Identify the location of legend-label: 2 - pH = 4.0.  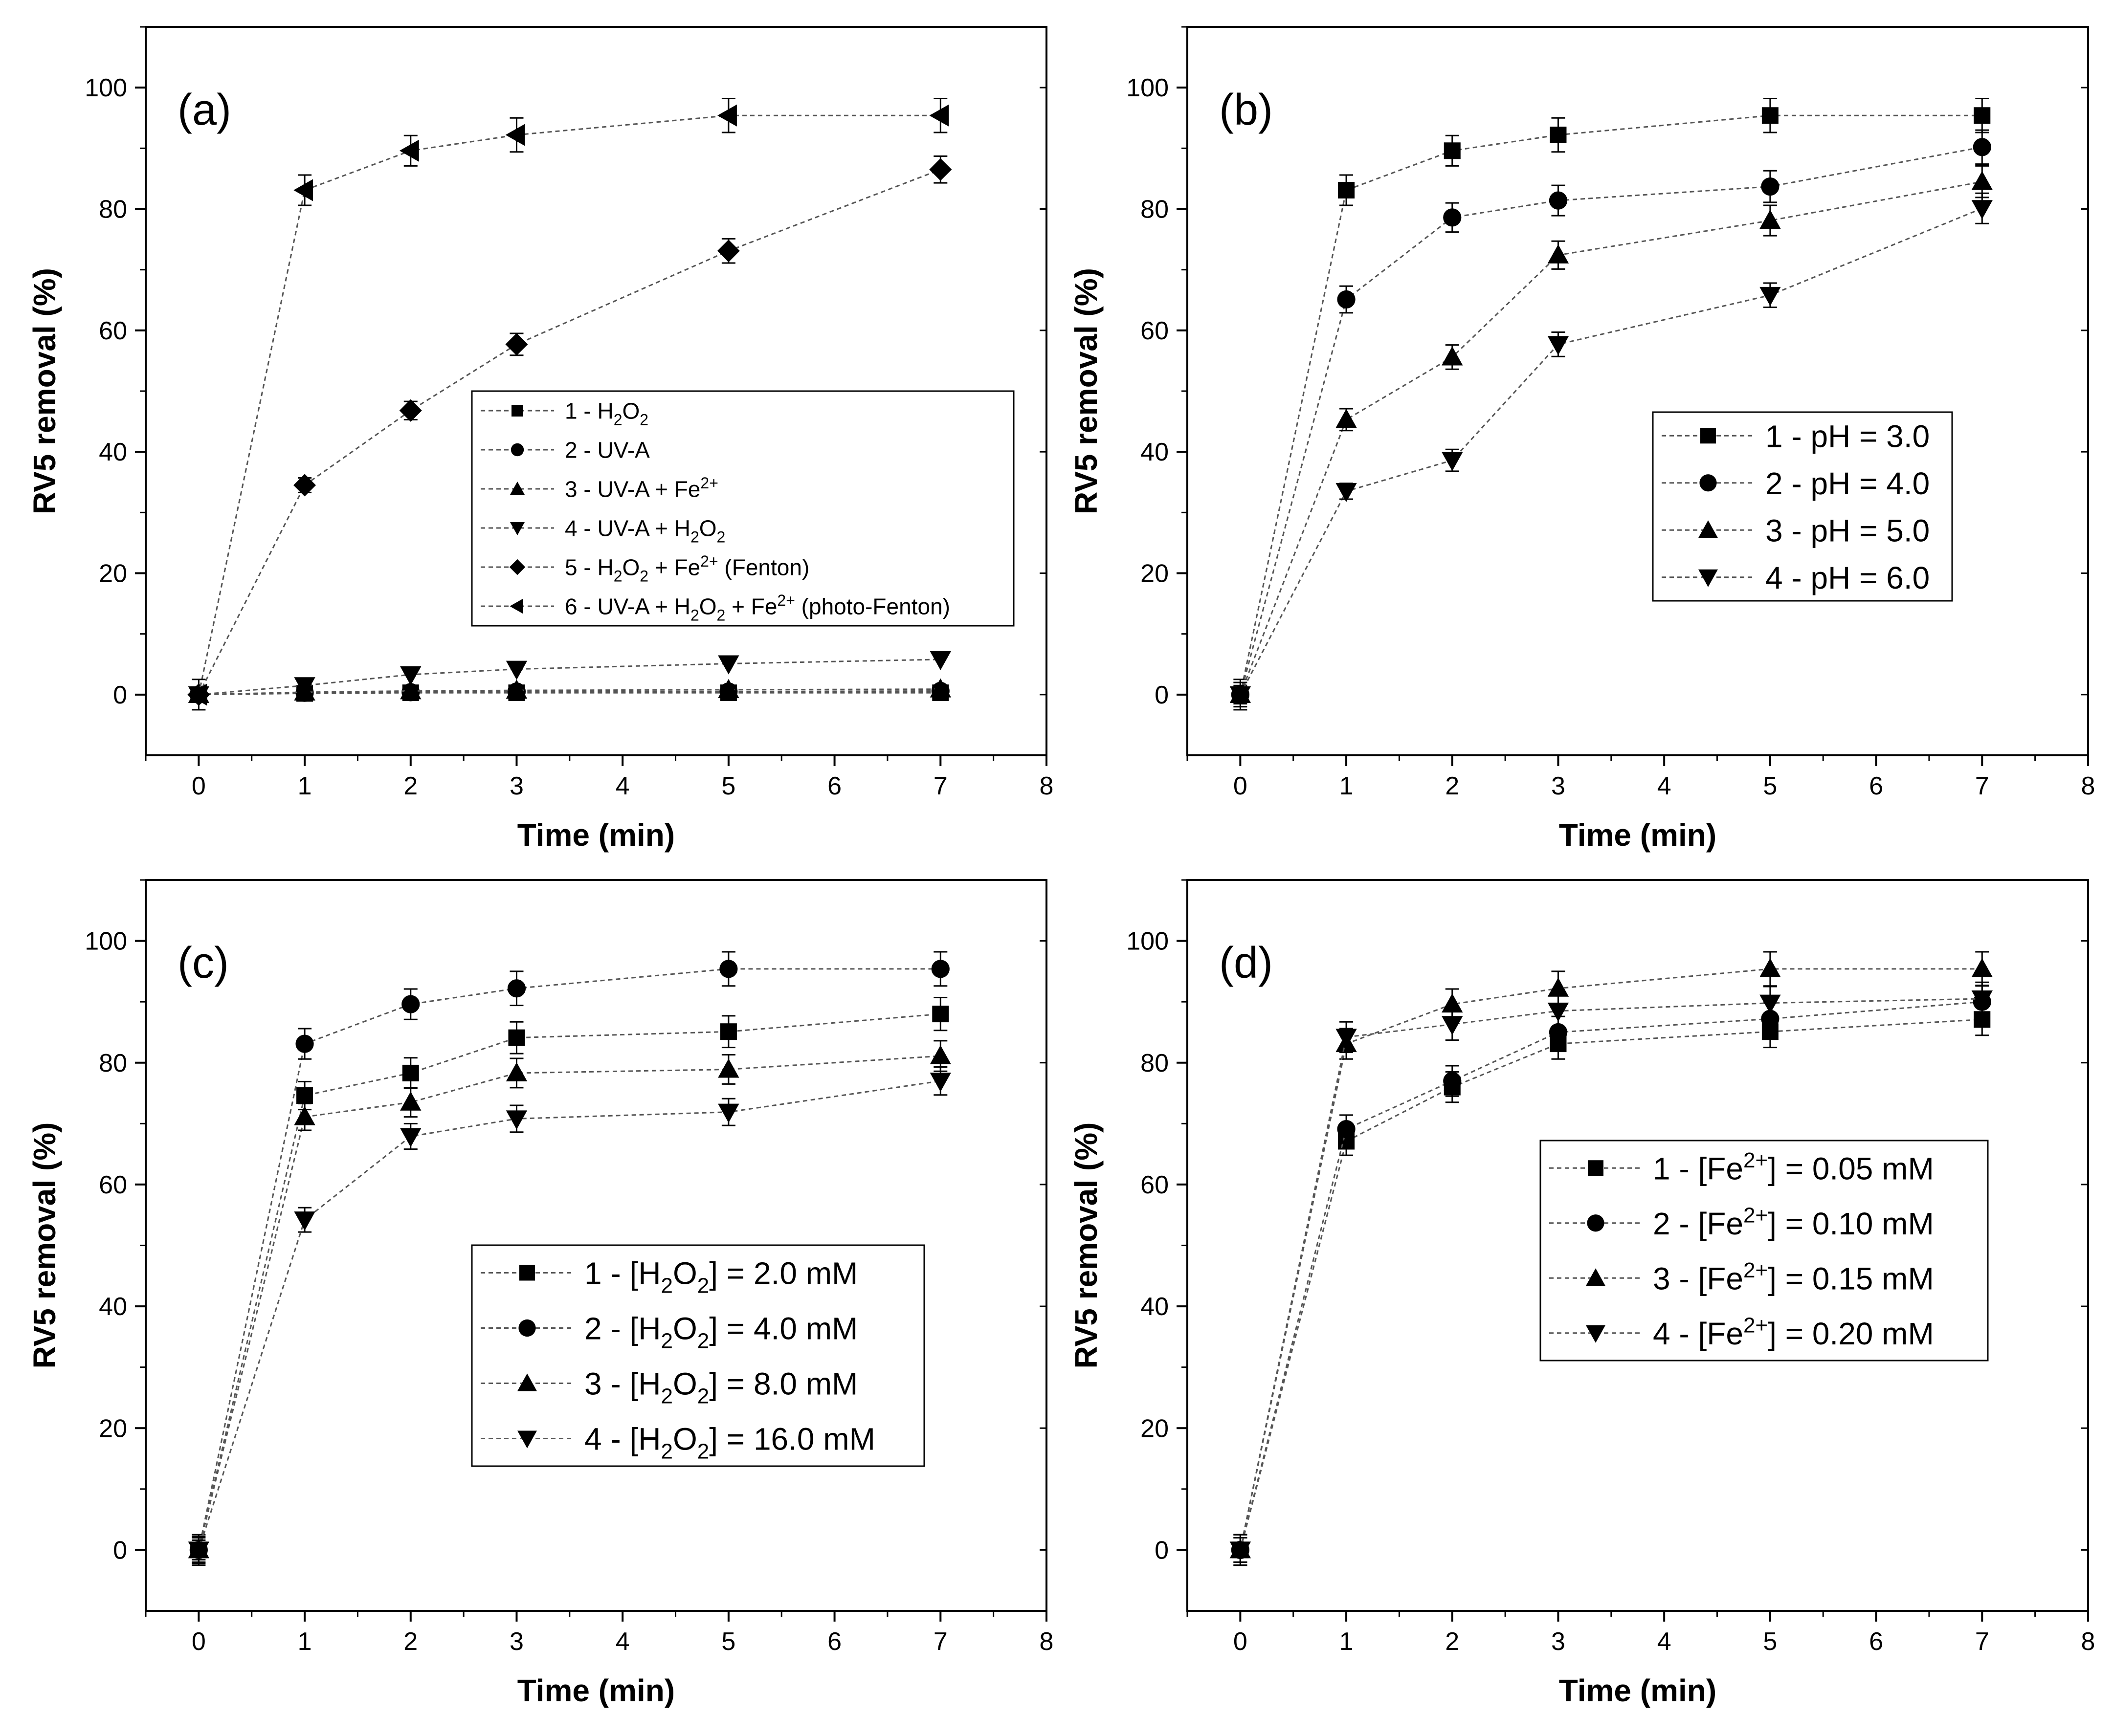
(1848, 483).